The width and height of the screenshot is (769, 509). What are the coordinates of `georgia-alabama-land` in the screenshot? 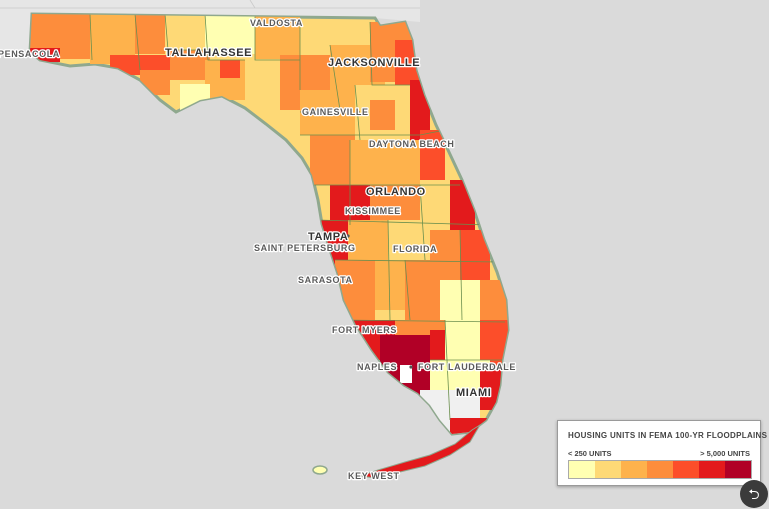 It's located at (210, 26).